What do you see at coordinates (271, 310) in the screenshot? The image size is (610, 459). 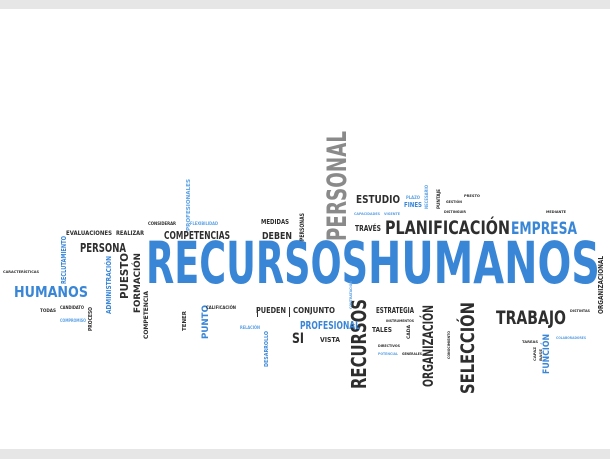 I see `word-pueden: PUEDEN` at bounding box center [271, 310].